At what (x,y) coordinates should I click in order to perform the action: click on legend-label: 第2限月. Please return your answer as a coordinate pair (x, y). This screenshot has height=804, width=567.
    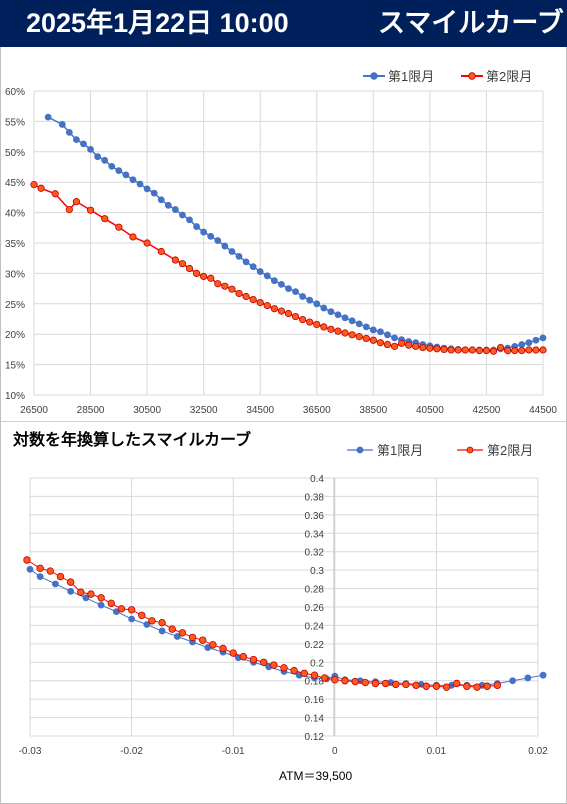
    Looking at the image, I should click on (509, 76).